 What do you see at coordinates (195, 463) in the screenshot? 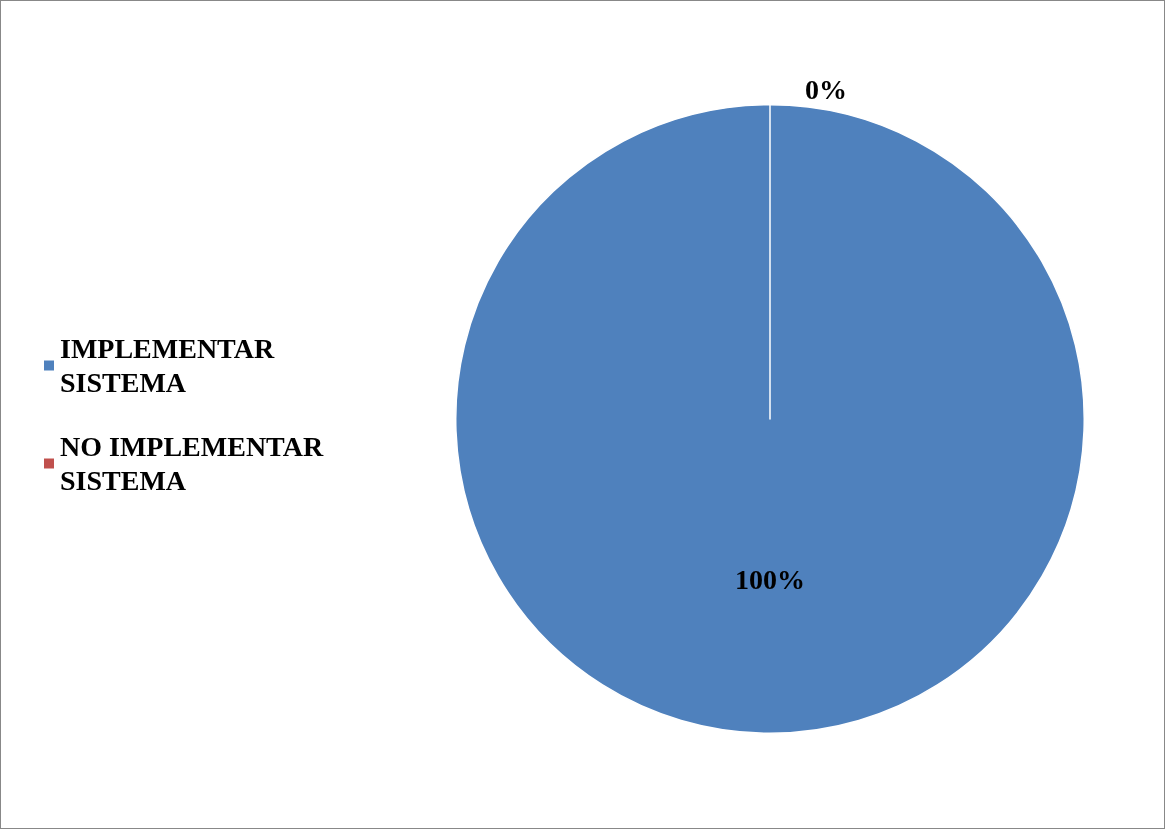
I see `legend-label: NO IMPLEMENTAR SISTEMA` at bounding box center [195, 463].